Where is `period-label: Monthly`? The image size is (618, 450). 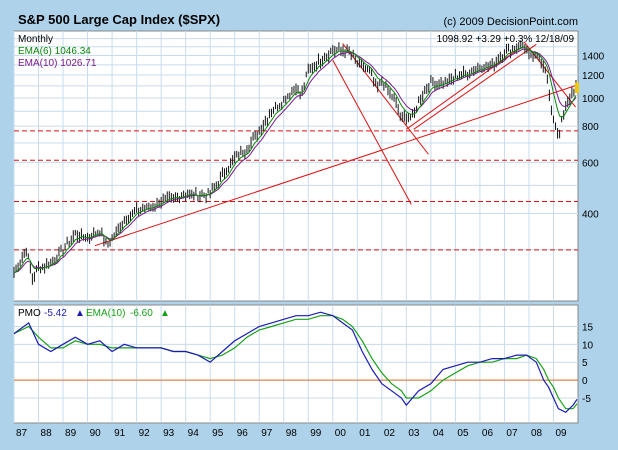 period-label: Monthly is located at coordinates (35, 39).